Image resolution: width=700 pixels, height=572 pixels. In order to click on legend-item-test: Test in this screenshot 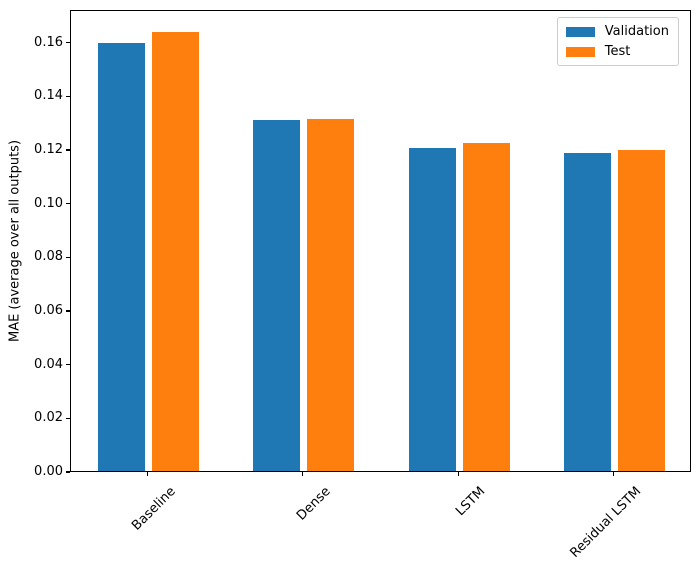, I will do `click(617, 51)`.